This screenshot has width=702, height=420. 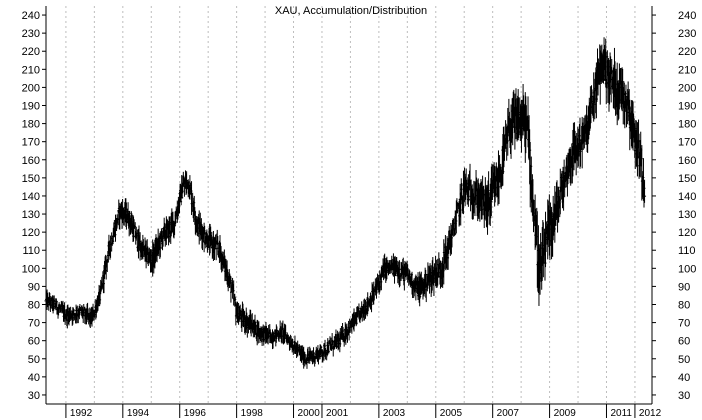 What do you see at coordinates (31, 251) in the screenshot?
I see `left-y-tick-label: 110` at bounding box center [31, 251].